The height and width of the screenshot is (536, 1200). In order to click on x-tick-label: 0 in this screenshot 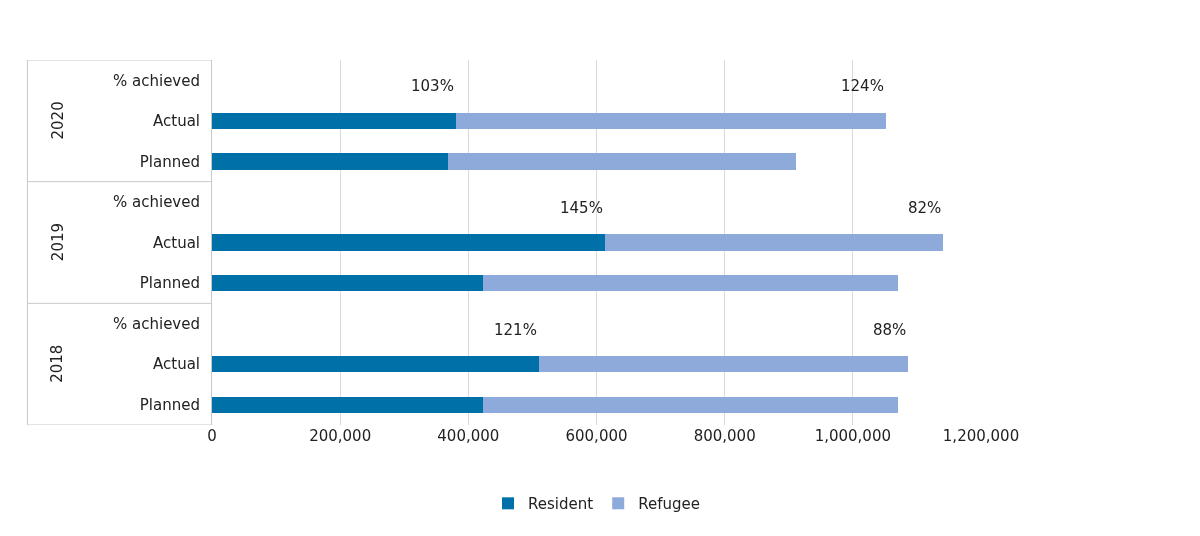, I will do `click(212, 436)`.